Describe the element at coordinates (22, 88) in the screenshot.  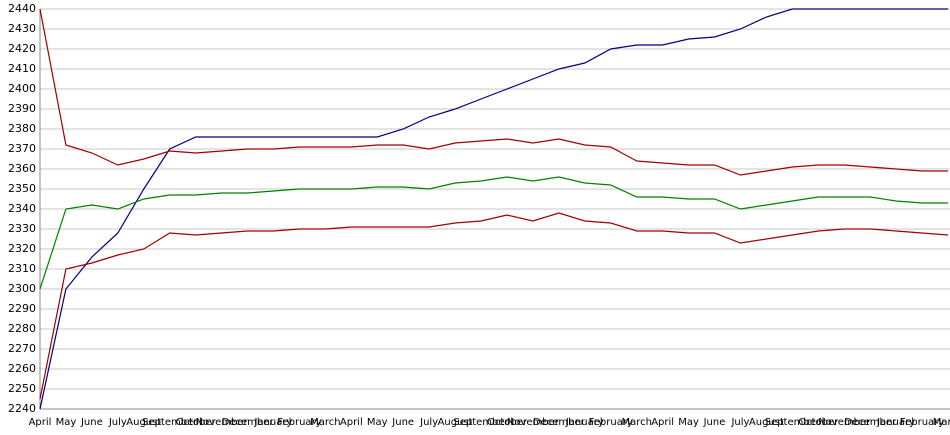
I see `y-tick-label: 2400` at that location.